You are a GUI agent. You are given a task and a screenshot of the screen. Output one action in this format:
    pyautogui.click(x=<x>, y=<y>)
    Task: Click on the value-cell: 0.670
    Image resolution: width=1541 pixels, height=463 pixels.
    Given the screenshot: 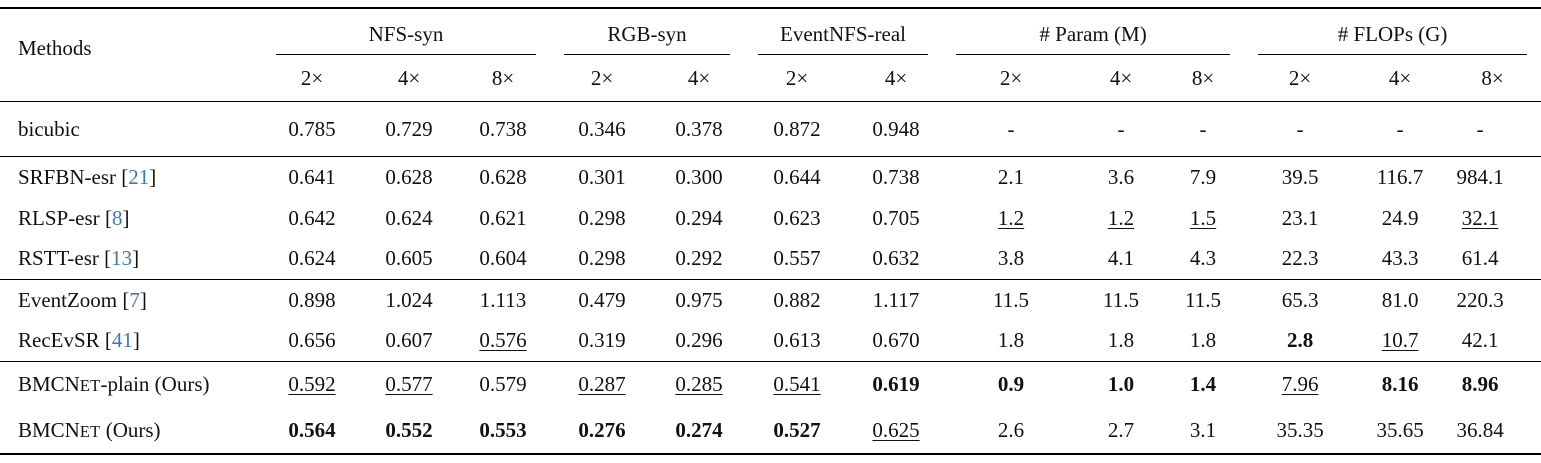 What is the action you would take?
    pyautogui.click(x=896, y=340)
    